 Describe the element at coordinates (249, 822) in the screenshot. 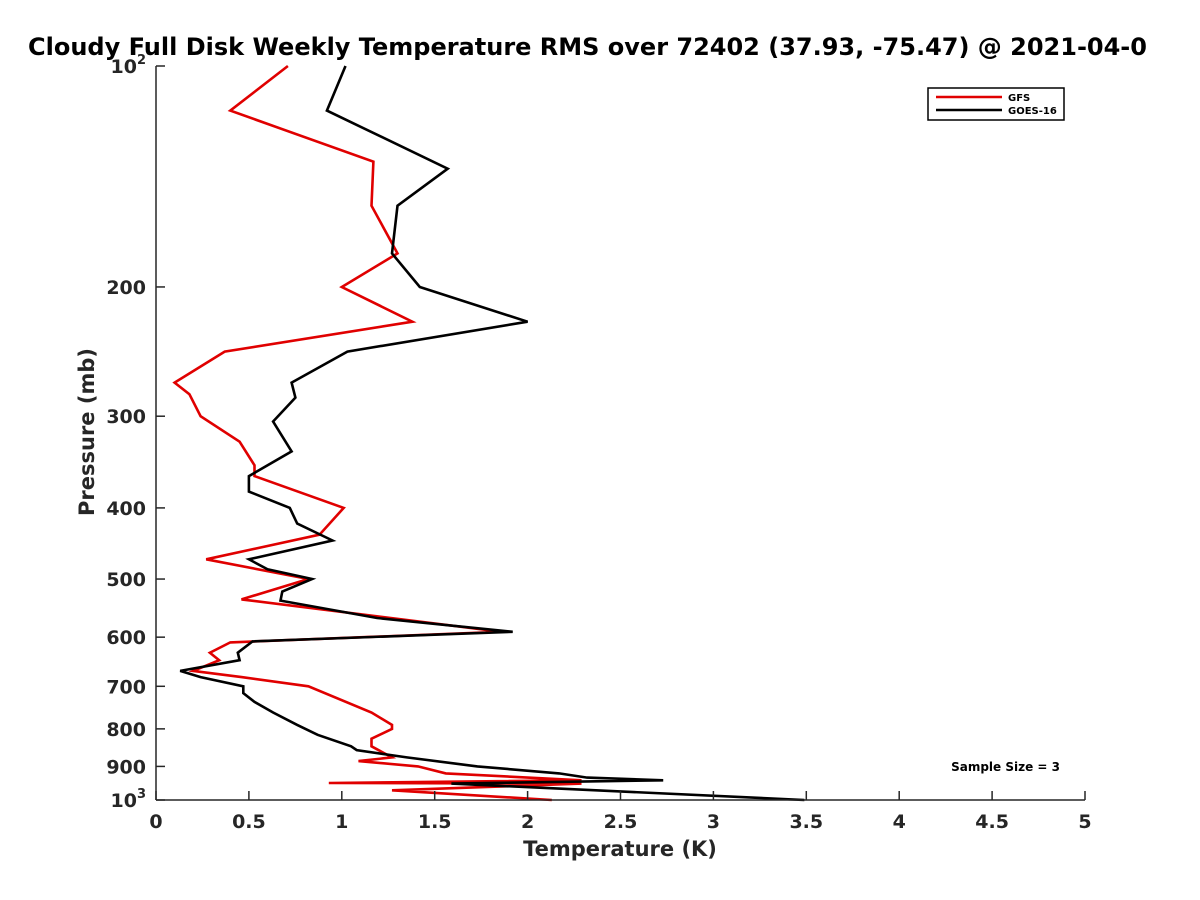

I see `x-tick-label: 0.5` at that location.